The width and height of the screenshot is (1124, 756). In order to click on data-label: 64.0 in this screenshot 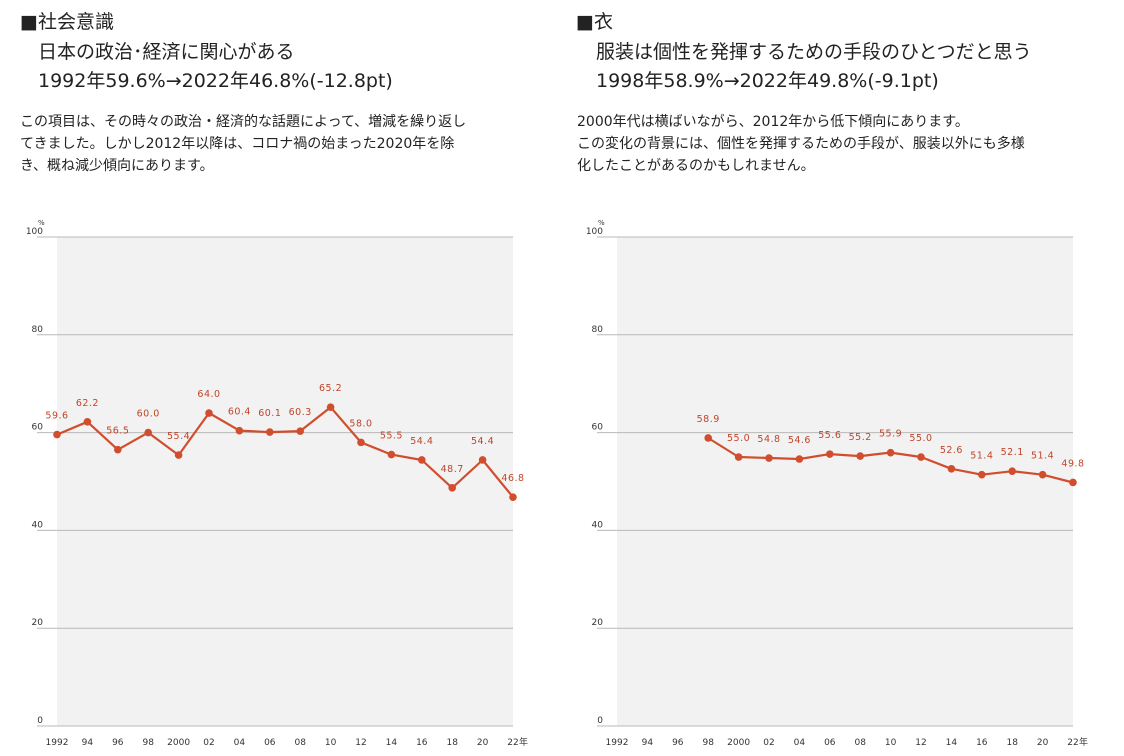, I will do `click(208, 394)`.